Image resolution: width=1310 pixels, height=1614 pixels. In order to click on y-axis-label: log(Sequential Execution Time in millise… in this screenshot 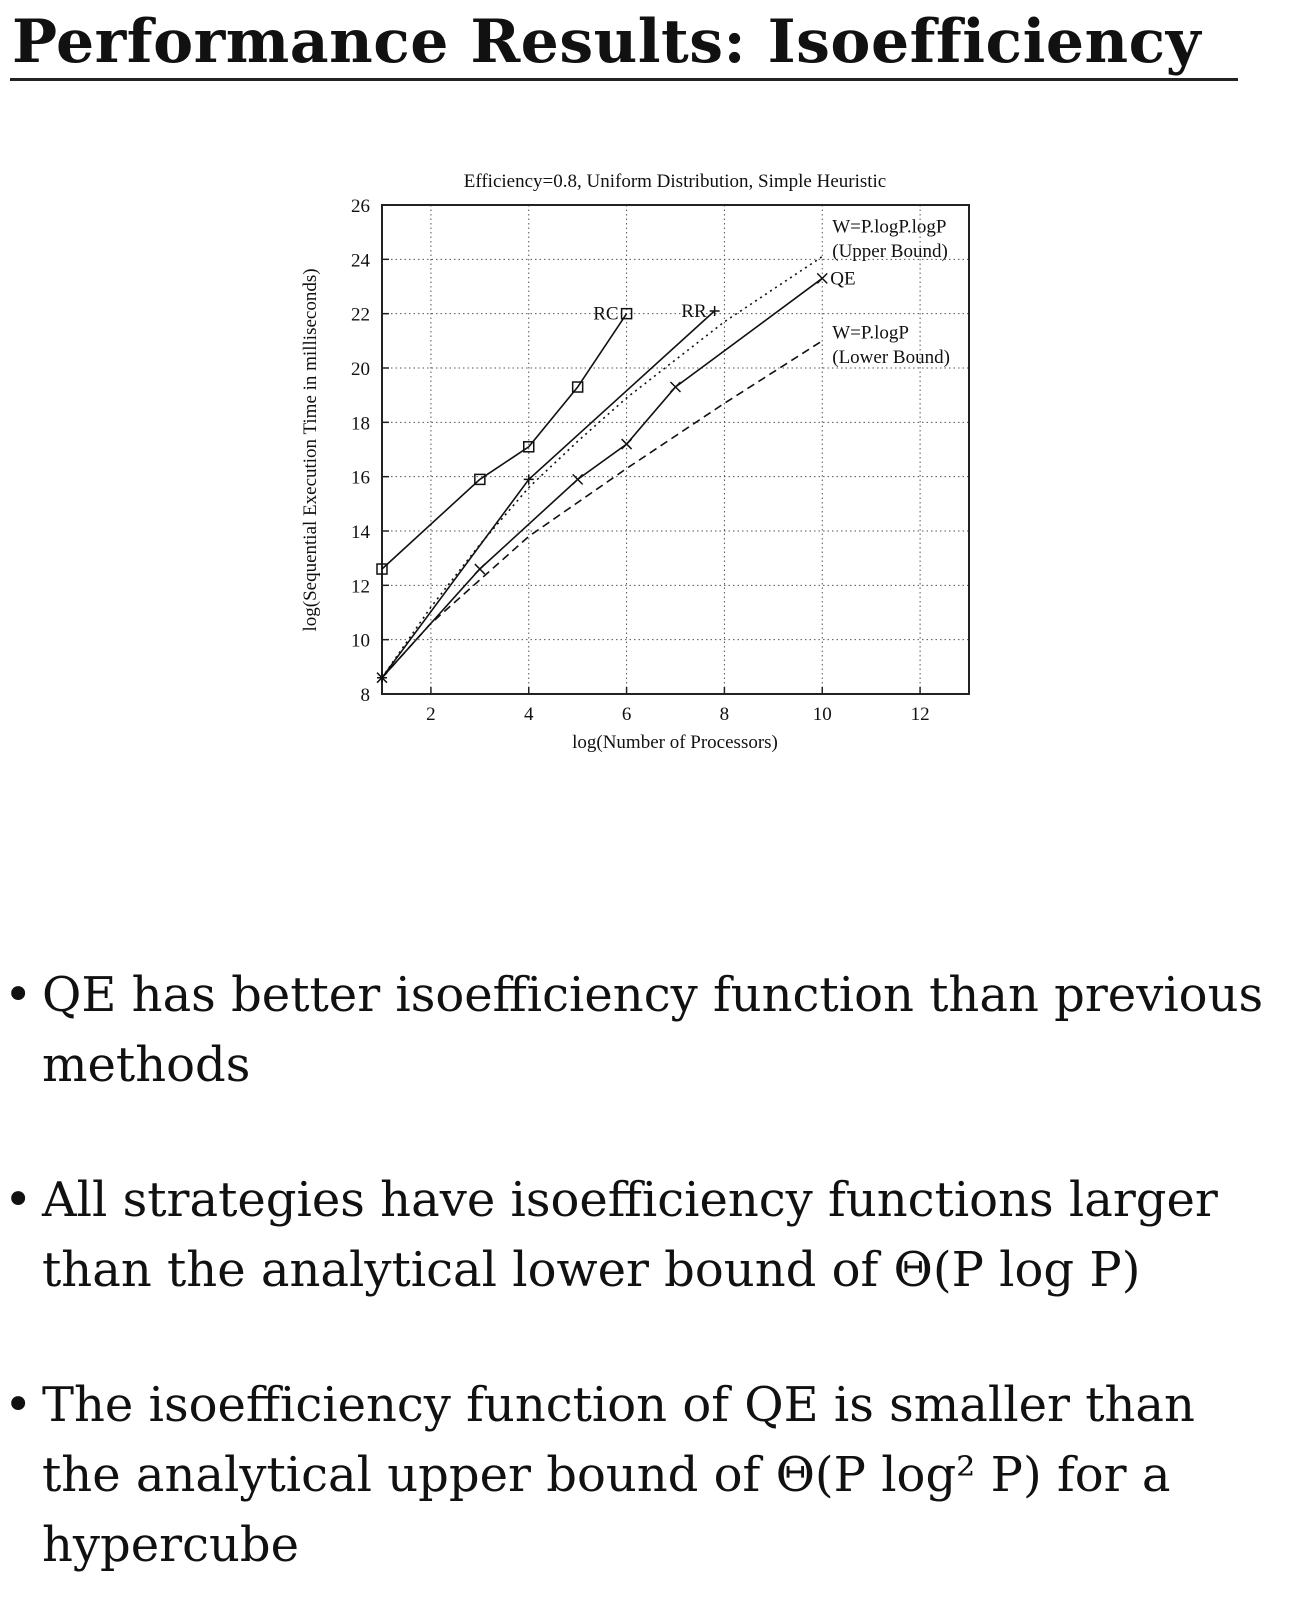, I will do `click(310, 449)`.